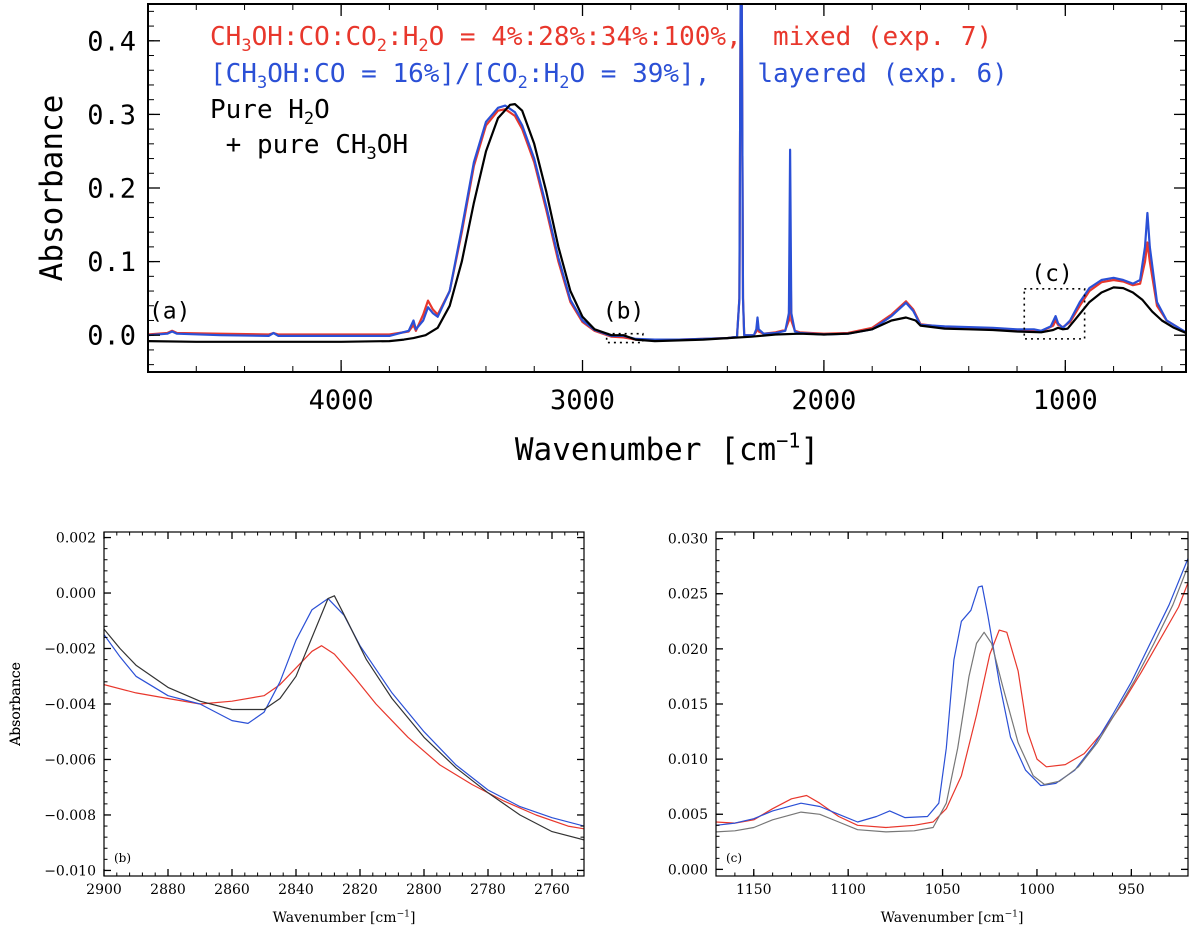  Describe the element at coordinates (360, 890) in the screenshot. I see `x-tick-label-b: 2820` at that location.